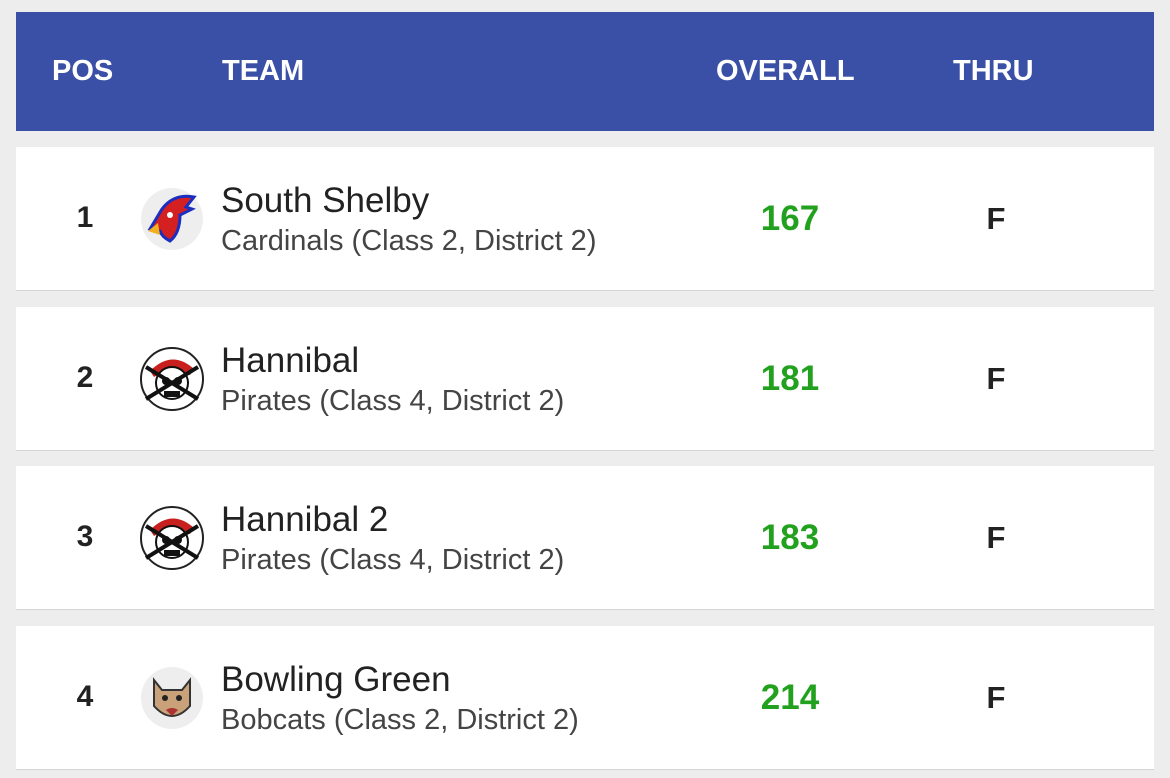  Describe the element at coordinates (785, 71) in the screenshot. I see `column-header: OVERALL` at that location.